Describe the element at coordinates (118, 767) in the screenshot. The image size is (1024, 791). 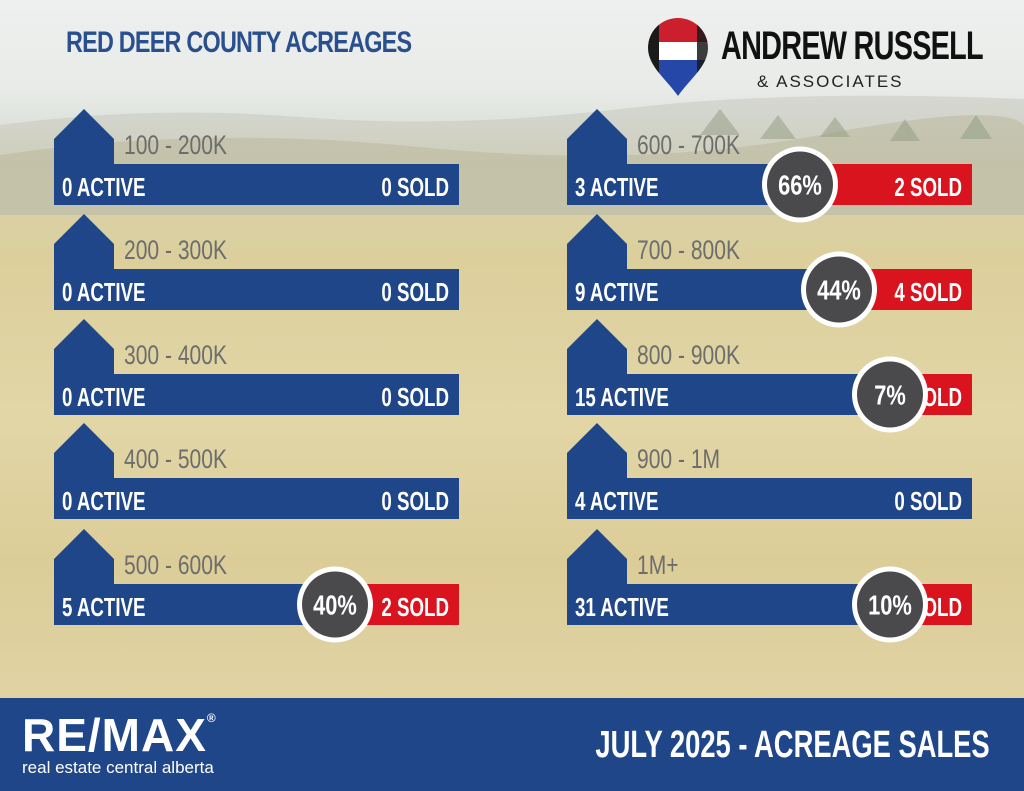
I see `remax-tagline: real estate central alberta` at that location.